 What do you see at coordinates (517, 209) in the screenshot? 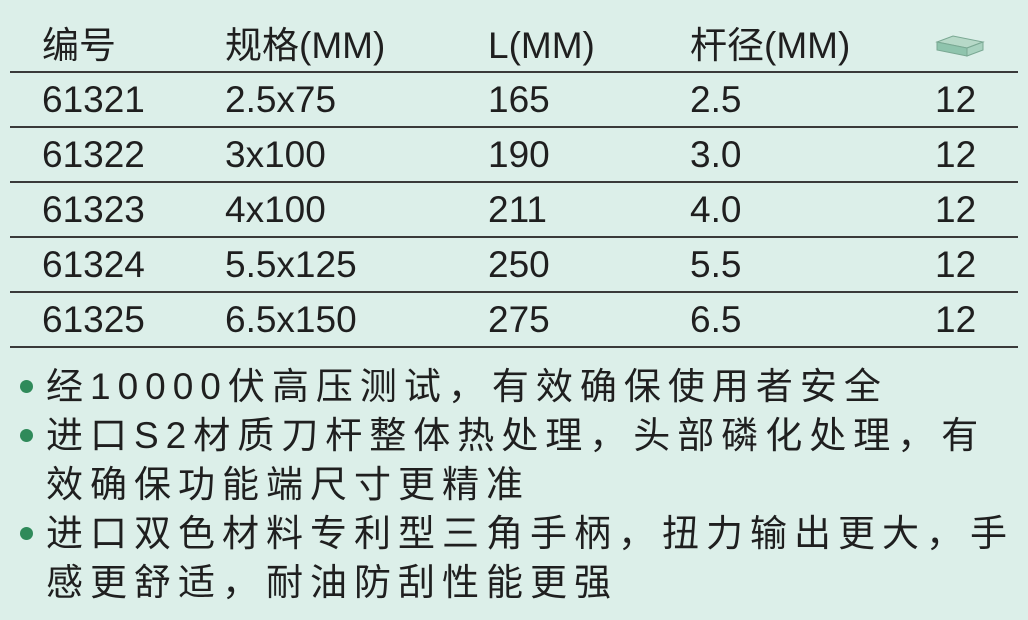
I see `table-cell: 211` at bounding box center [517, 209].